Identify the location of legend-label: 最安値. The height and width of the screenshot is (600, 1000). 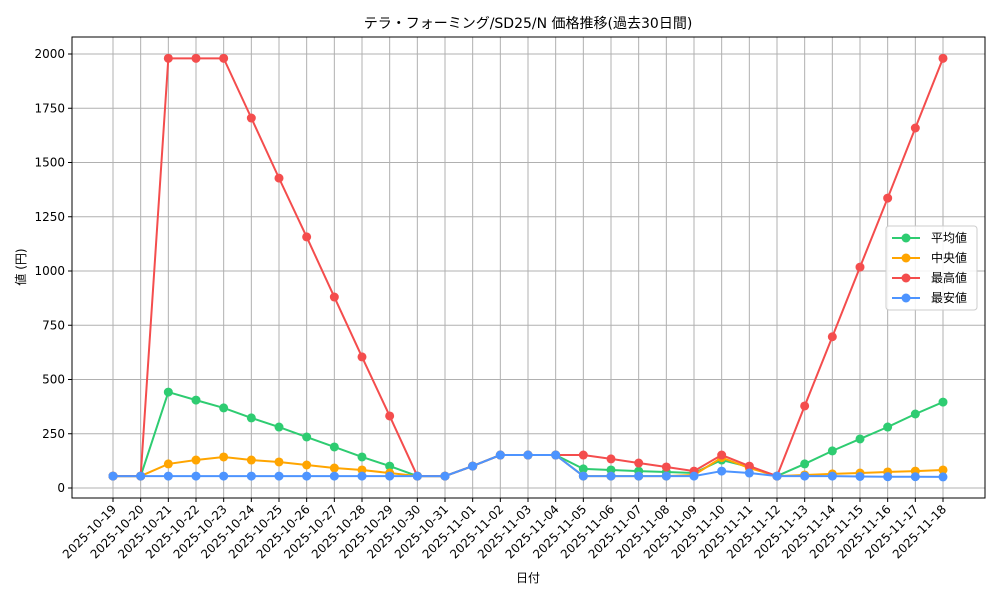
(949, 297).